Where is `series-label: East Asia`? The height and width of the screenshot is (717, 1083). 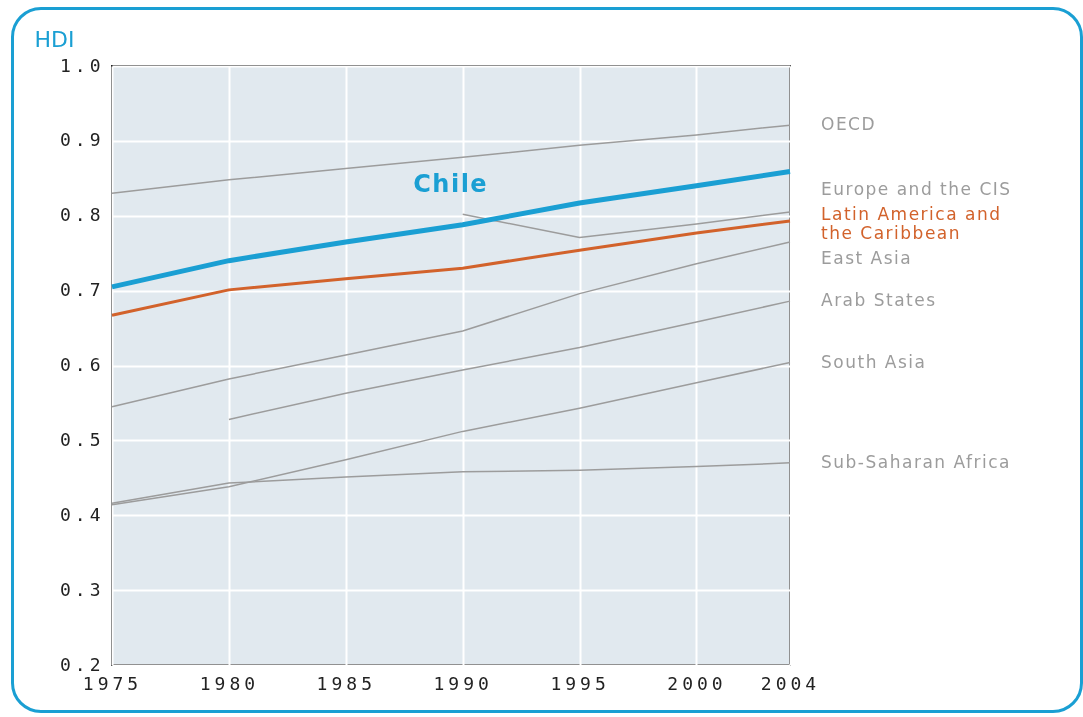
series-label: East Asia is located at coordinates (867, 258).